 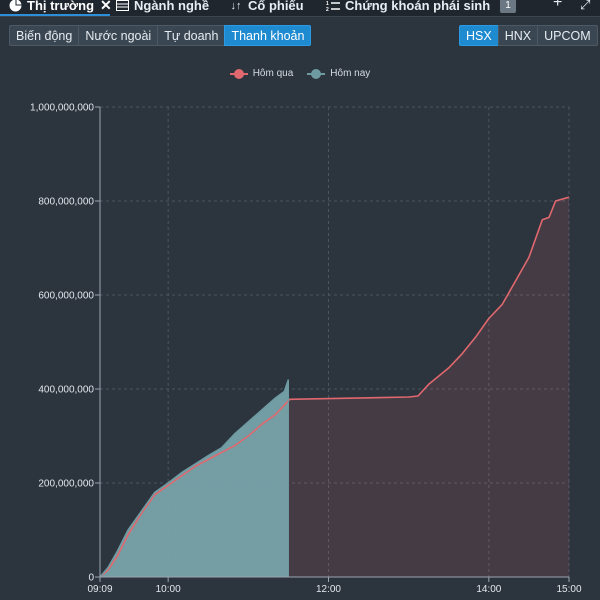 What do you see at coordinates (276, 6) in the screenshot?
I see `tab-label: Cổ phiếu` at bounding box center [276, 6].